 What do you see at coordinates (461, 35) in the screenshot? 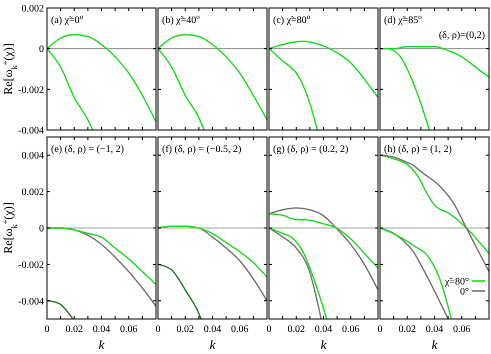
I see `annotation: (δ, ρ)=(0,2)` at bounding box center [461, 35].